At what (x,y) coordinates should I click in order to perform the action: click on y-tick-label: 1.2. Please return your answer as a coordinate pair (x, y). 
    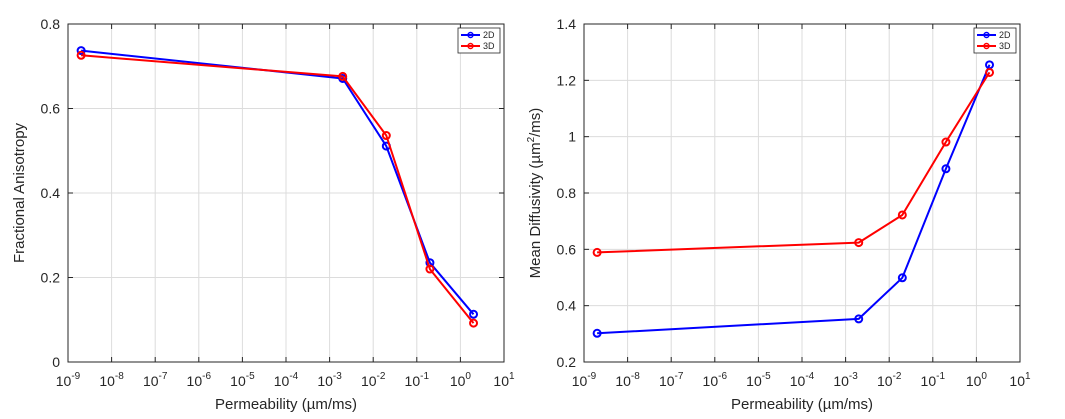
    Looking at the image, I should click on (567, 80).